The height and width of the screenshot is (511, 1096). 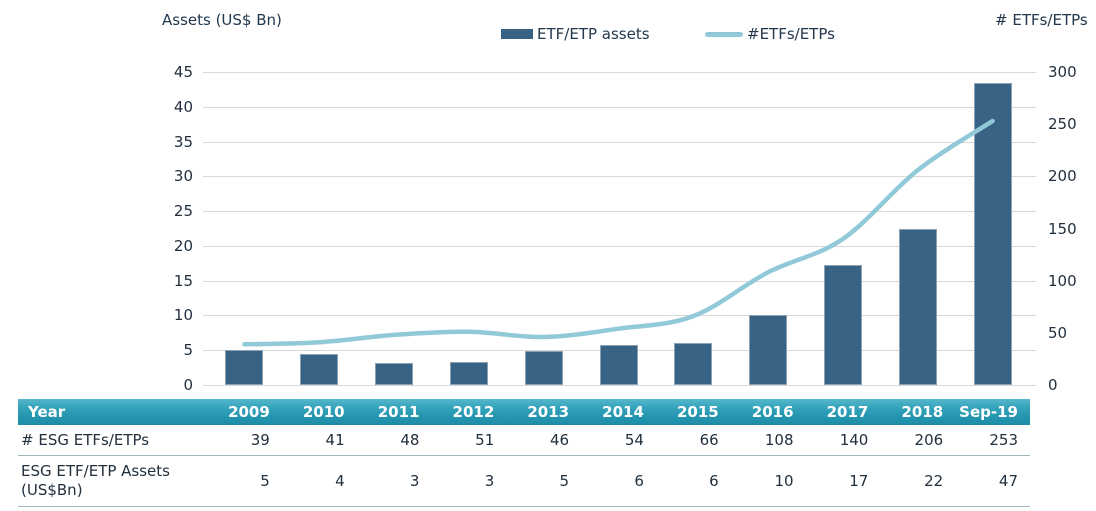 I want to click on left-axis-title: Assets (US$ Bn), so click(x=222, y=20).